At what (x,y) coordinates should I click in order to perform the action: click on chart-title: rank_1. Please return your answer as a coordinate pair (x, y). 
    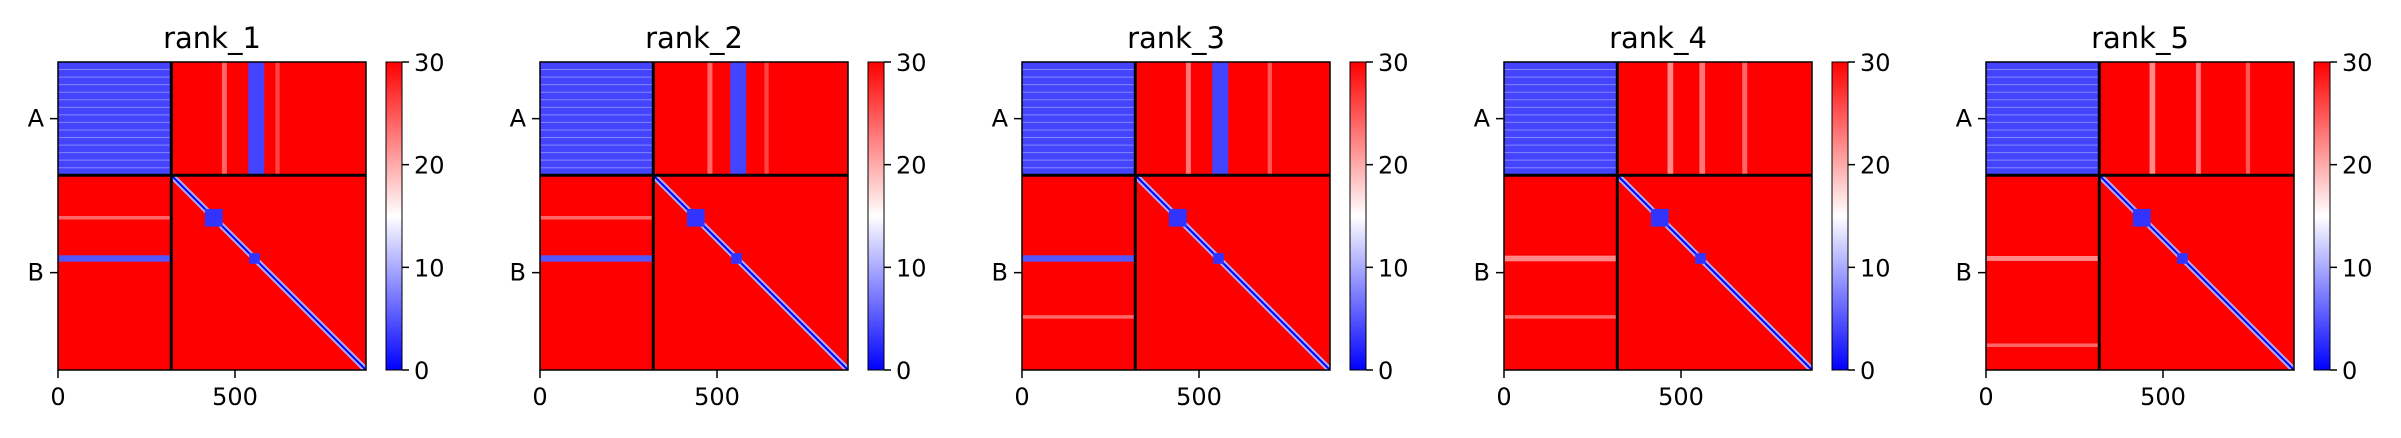
    Looking at the image, I should click on (212, 38).